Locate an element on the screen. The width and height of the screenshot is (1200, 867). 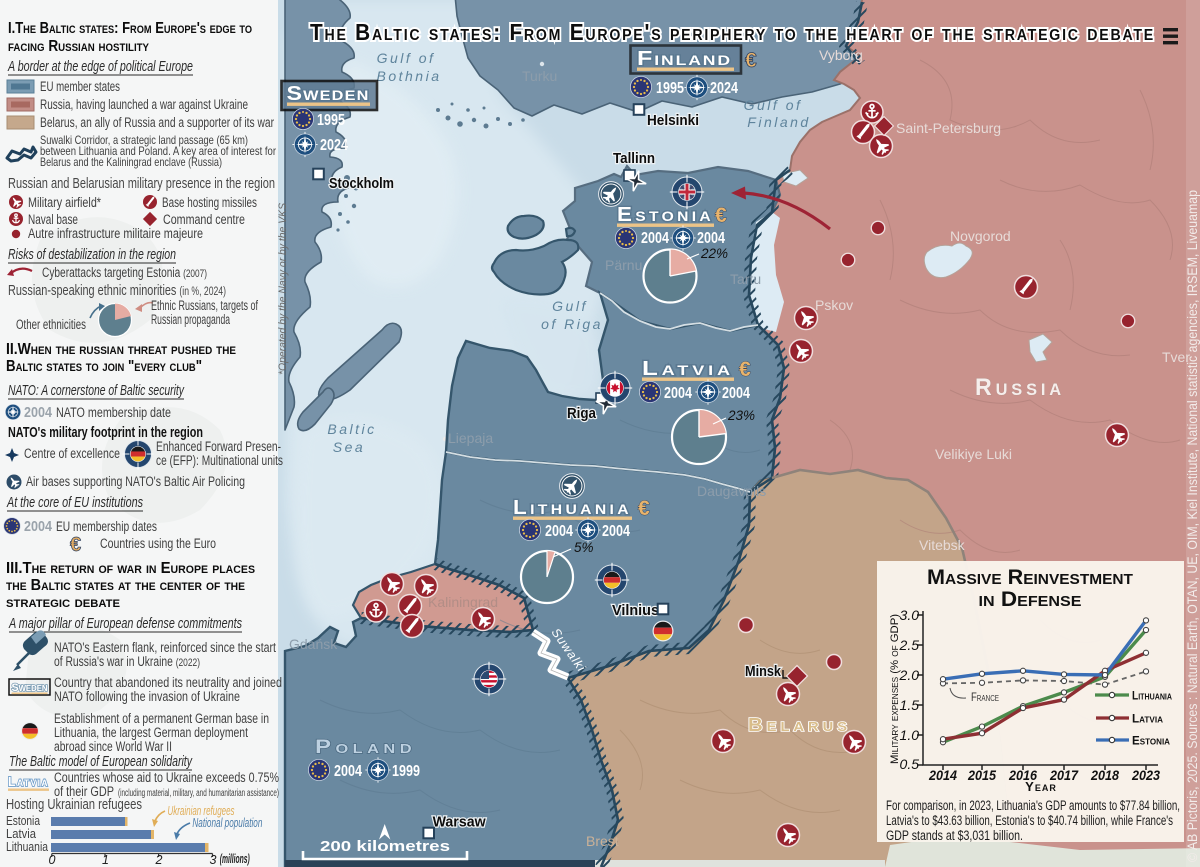
svg-text:NATO following the invasion of: NATO following the invasion of Ukraine is located at coordinates (147, 696).